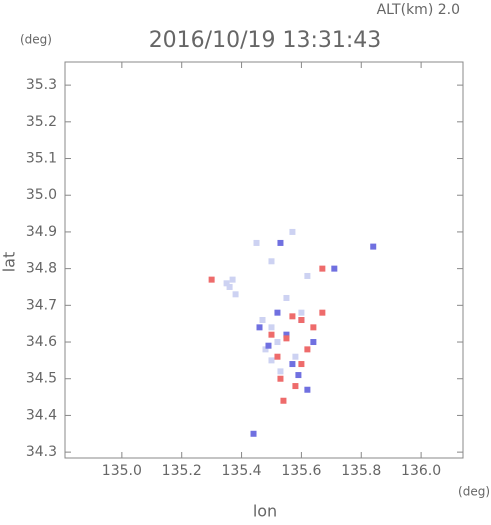 This screenshot has width=491, height=525. I want to click on x-axis-label: lon, so click(265, 511).